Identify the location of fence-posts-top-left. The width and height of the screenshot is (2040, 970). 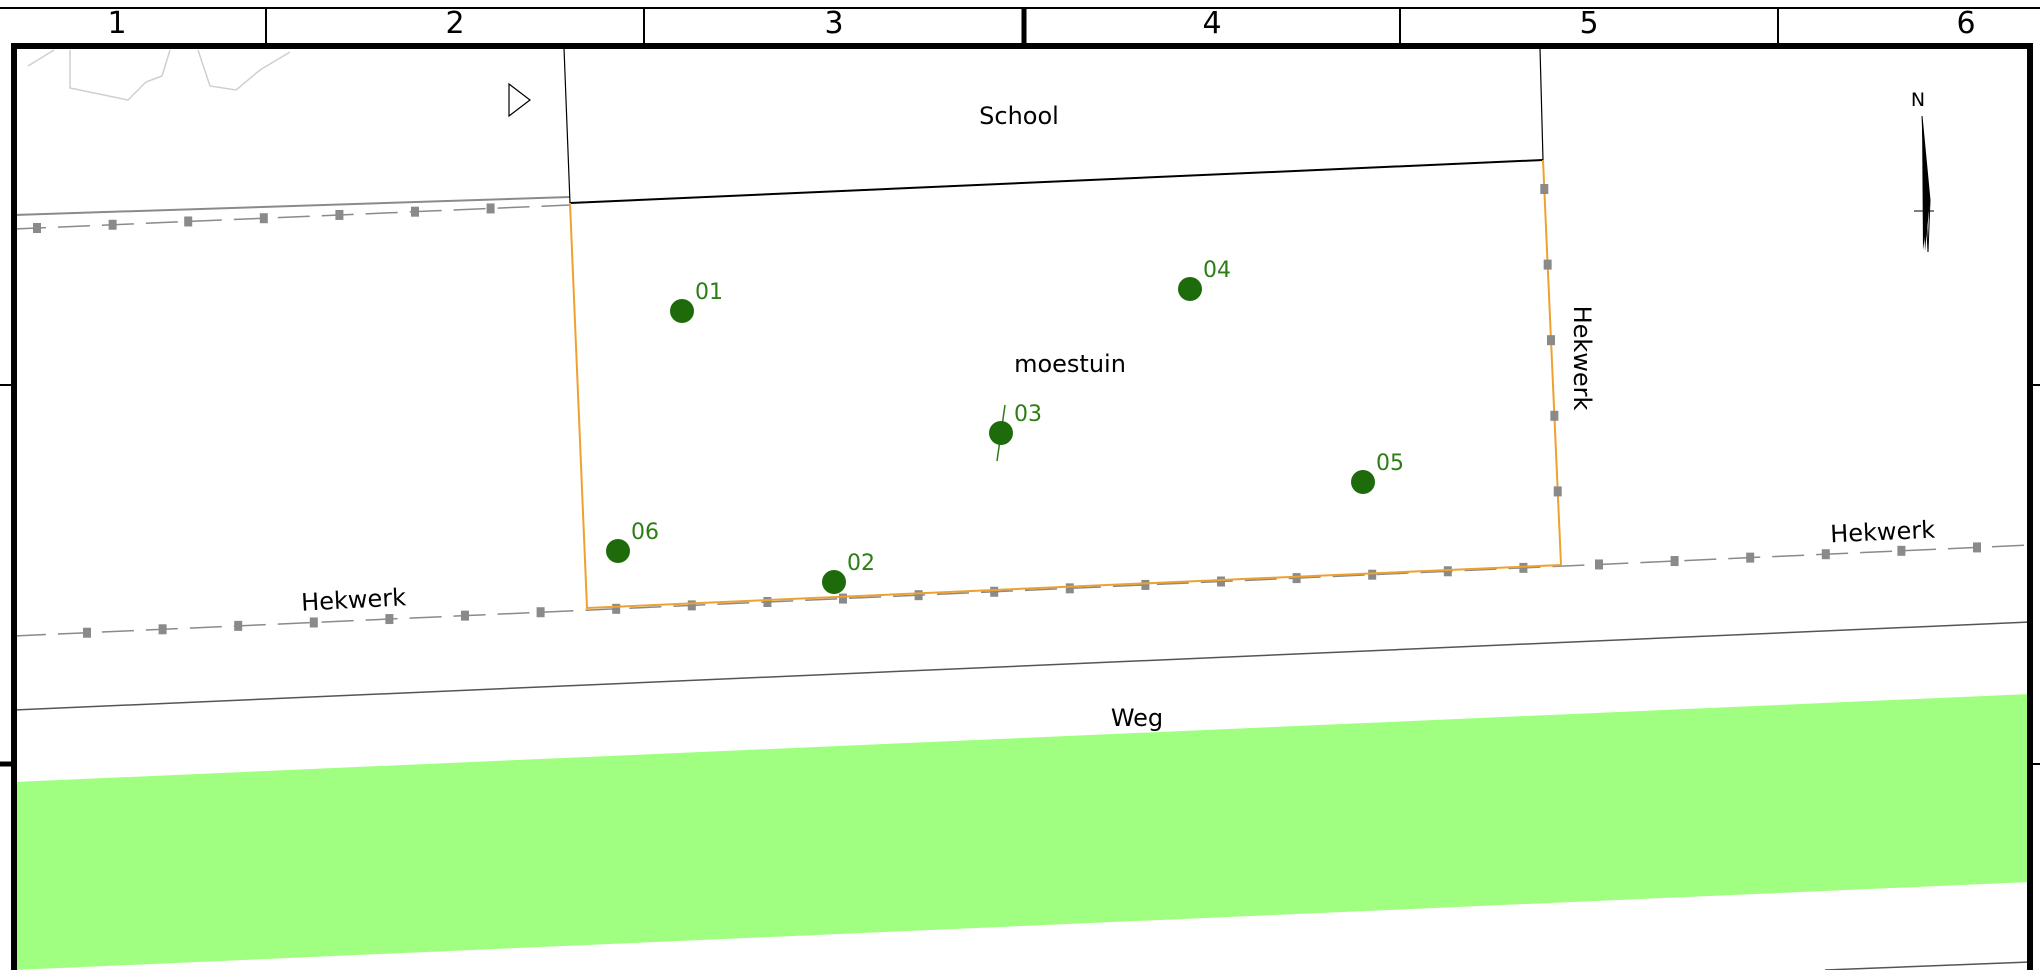
(264, 218).